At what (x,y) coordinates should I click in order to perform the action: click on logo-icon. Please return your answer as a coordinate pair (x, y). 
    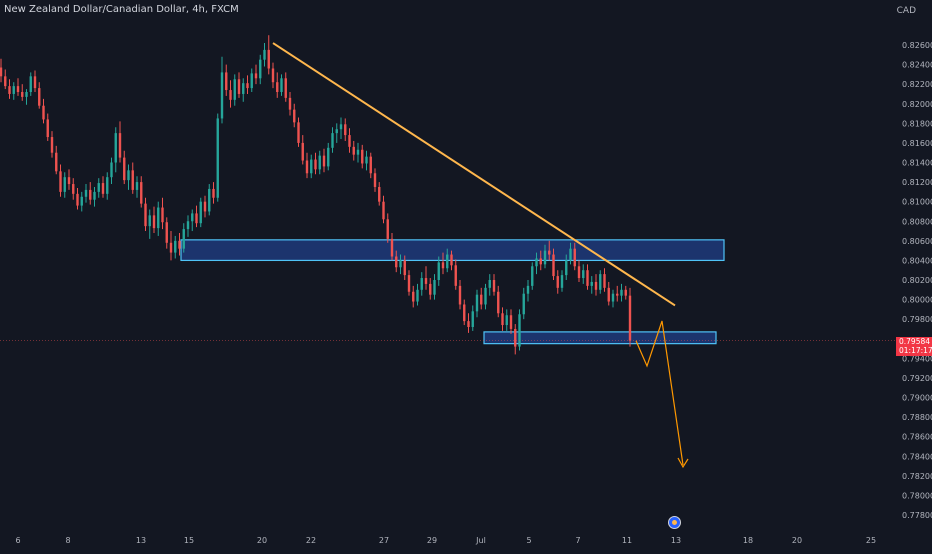
    Looking at the image, I should click on (674, 522).